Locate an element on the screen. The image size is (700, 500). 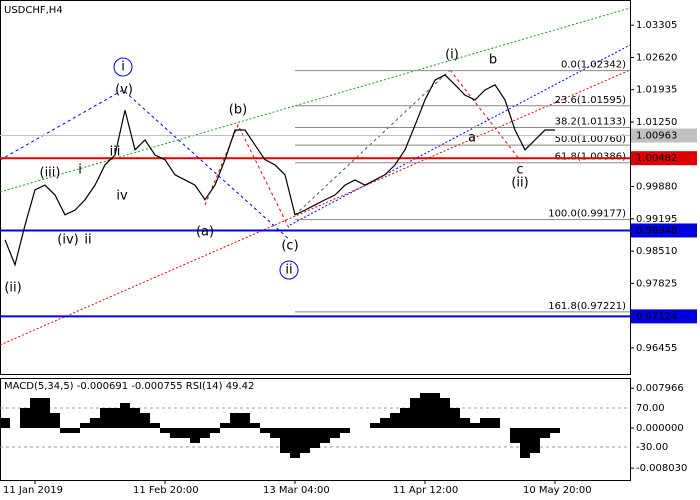
wave-label: (v) is located at coordinates (124, 90).